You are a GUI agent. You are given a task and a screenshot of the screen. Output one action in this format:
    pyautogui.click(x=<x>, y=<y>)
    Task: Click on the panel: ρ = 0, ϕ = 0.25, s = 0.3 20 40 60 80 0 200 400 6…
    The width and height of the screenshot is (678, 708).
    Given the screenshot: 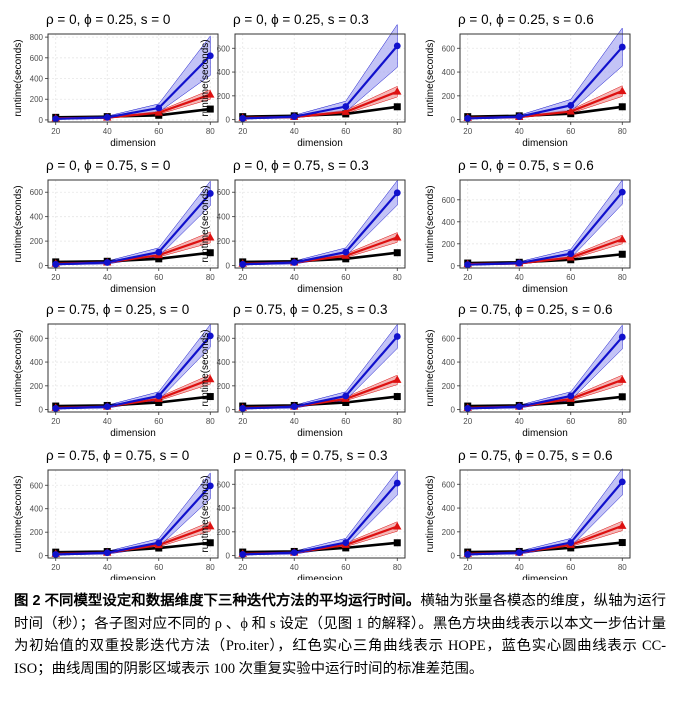 What is the action you would take?
    pyautogui.click(x=303, y=80)
    